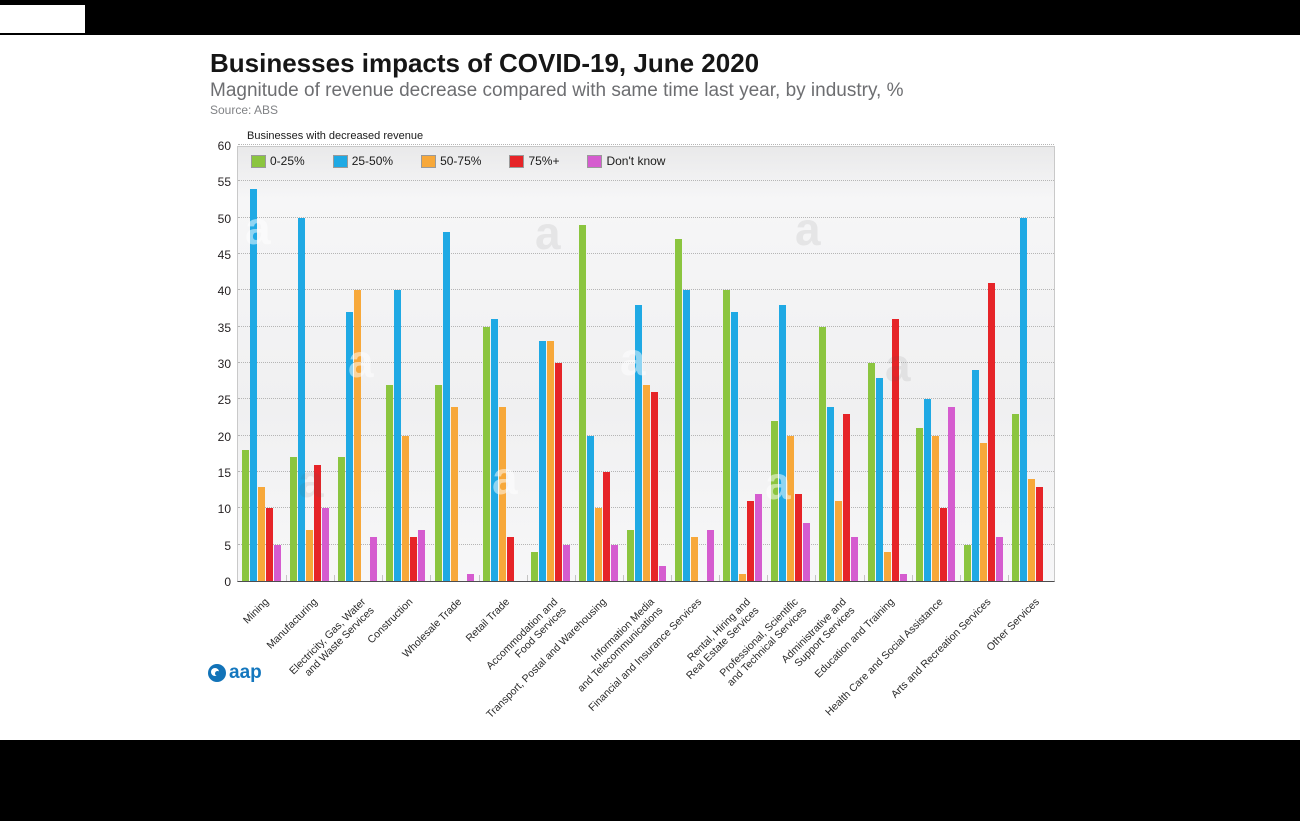  I want to click on bar-0-25%-Professional, Scientific, so click(775, 501).